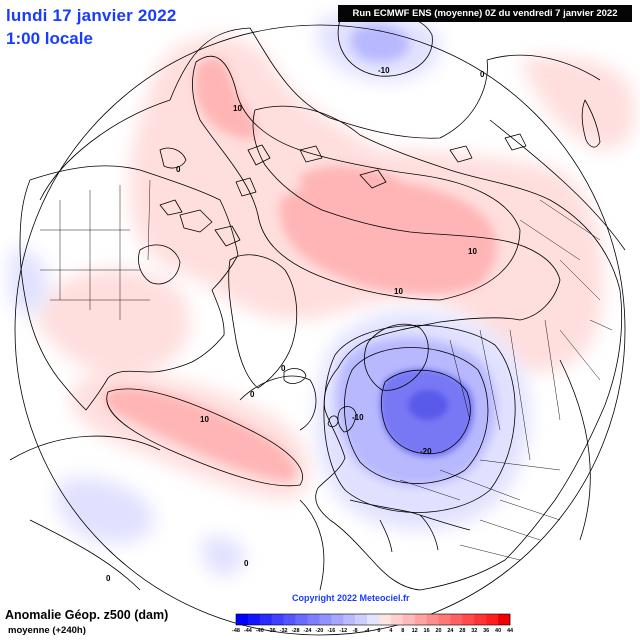 This screenshot has height=640, width=640. I want to click on contour-label-minus10-europe: -10, so click(358, 417).